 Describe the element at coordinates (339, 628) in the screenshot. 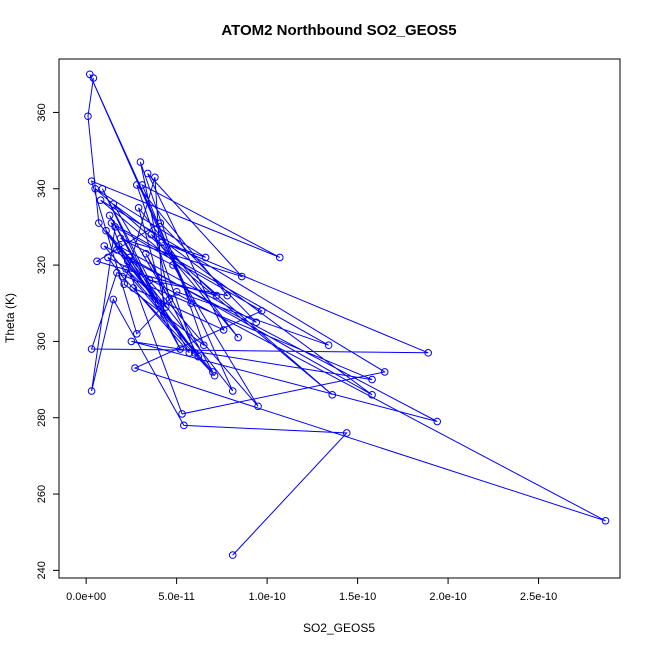

I see `x-axis-label: SO2_GEOS5` at that location.